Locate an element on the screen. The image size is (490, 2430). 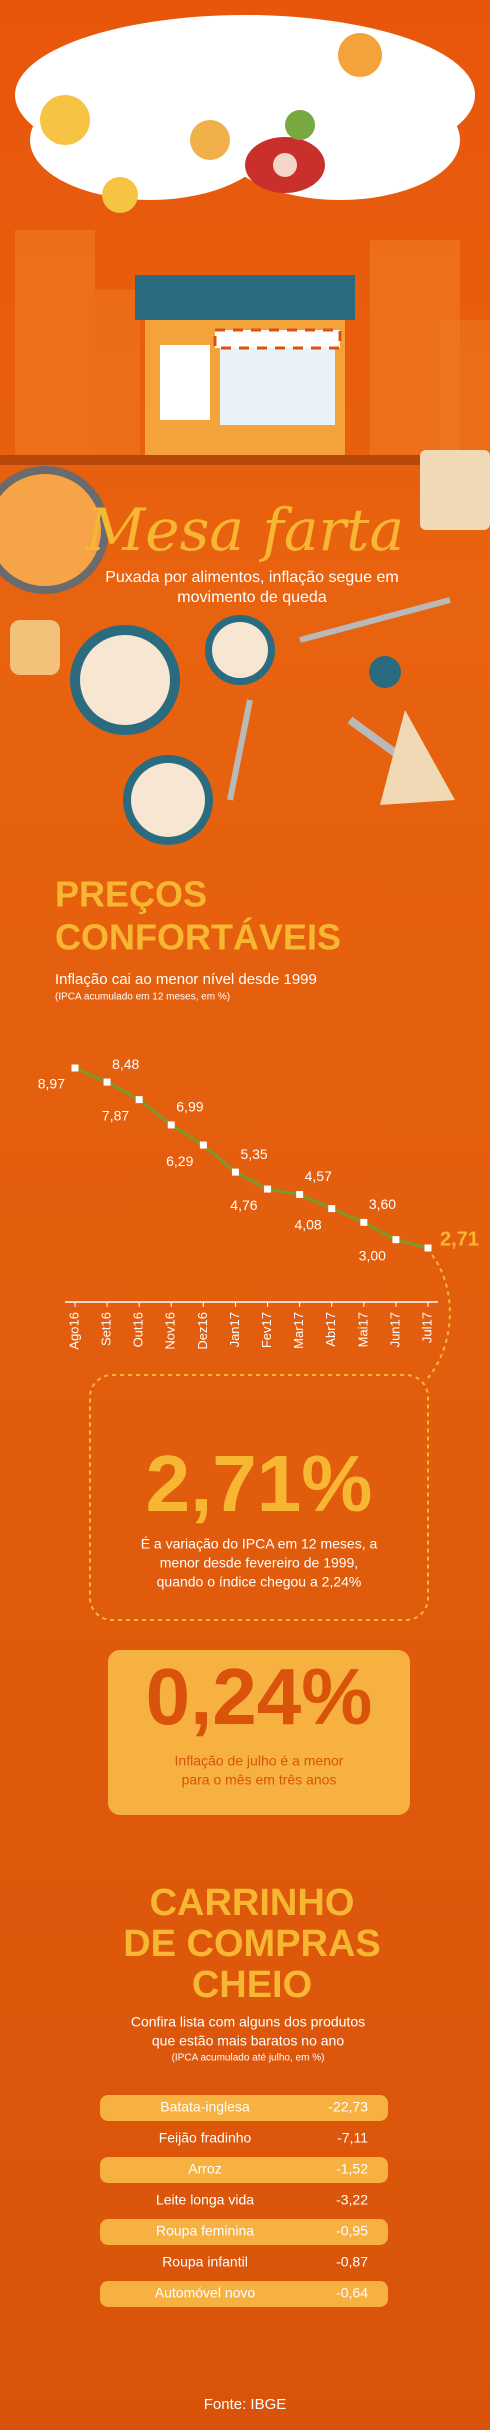
value-label: 2,71 is located at coordinates (459, 1239).